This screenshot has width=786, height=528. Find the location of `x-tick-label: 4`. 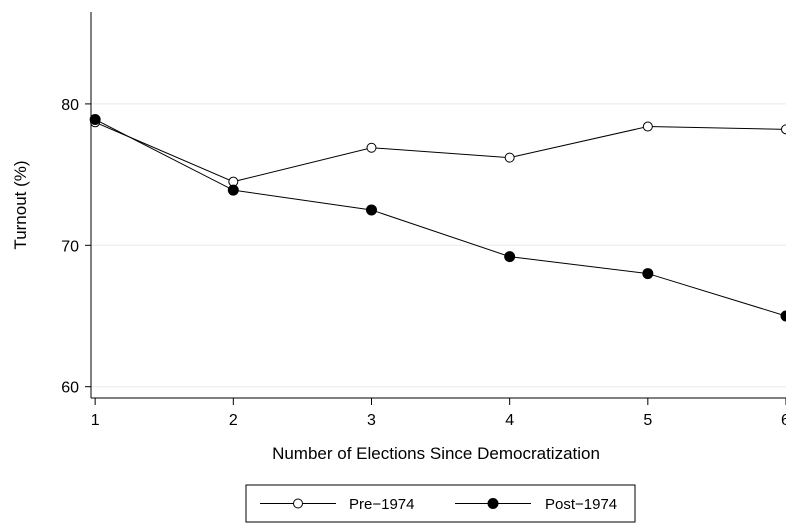

x-tick-label: 4 is located at coordinates (509, 420).